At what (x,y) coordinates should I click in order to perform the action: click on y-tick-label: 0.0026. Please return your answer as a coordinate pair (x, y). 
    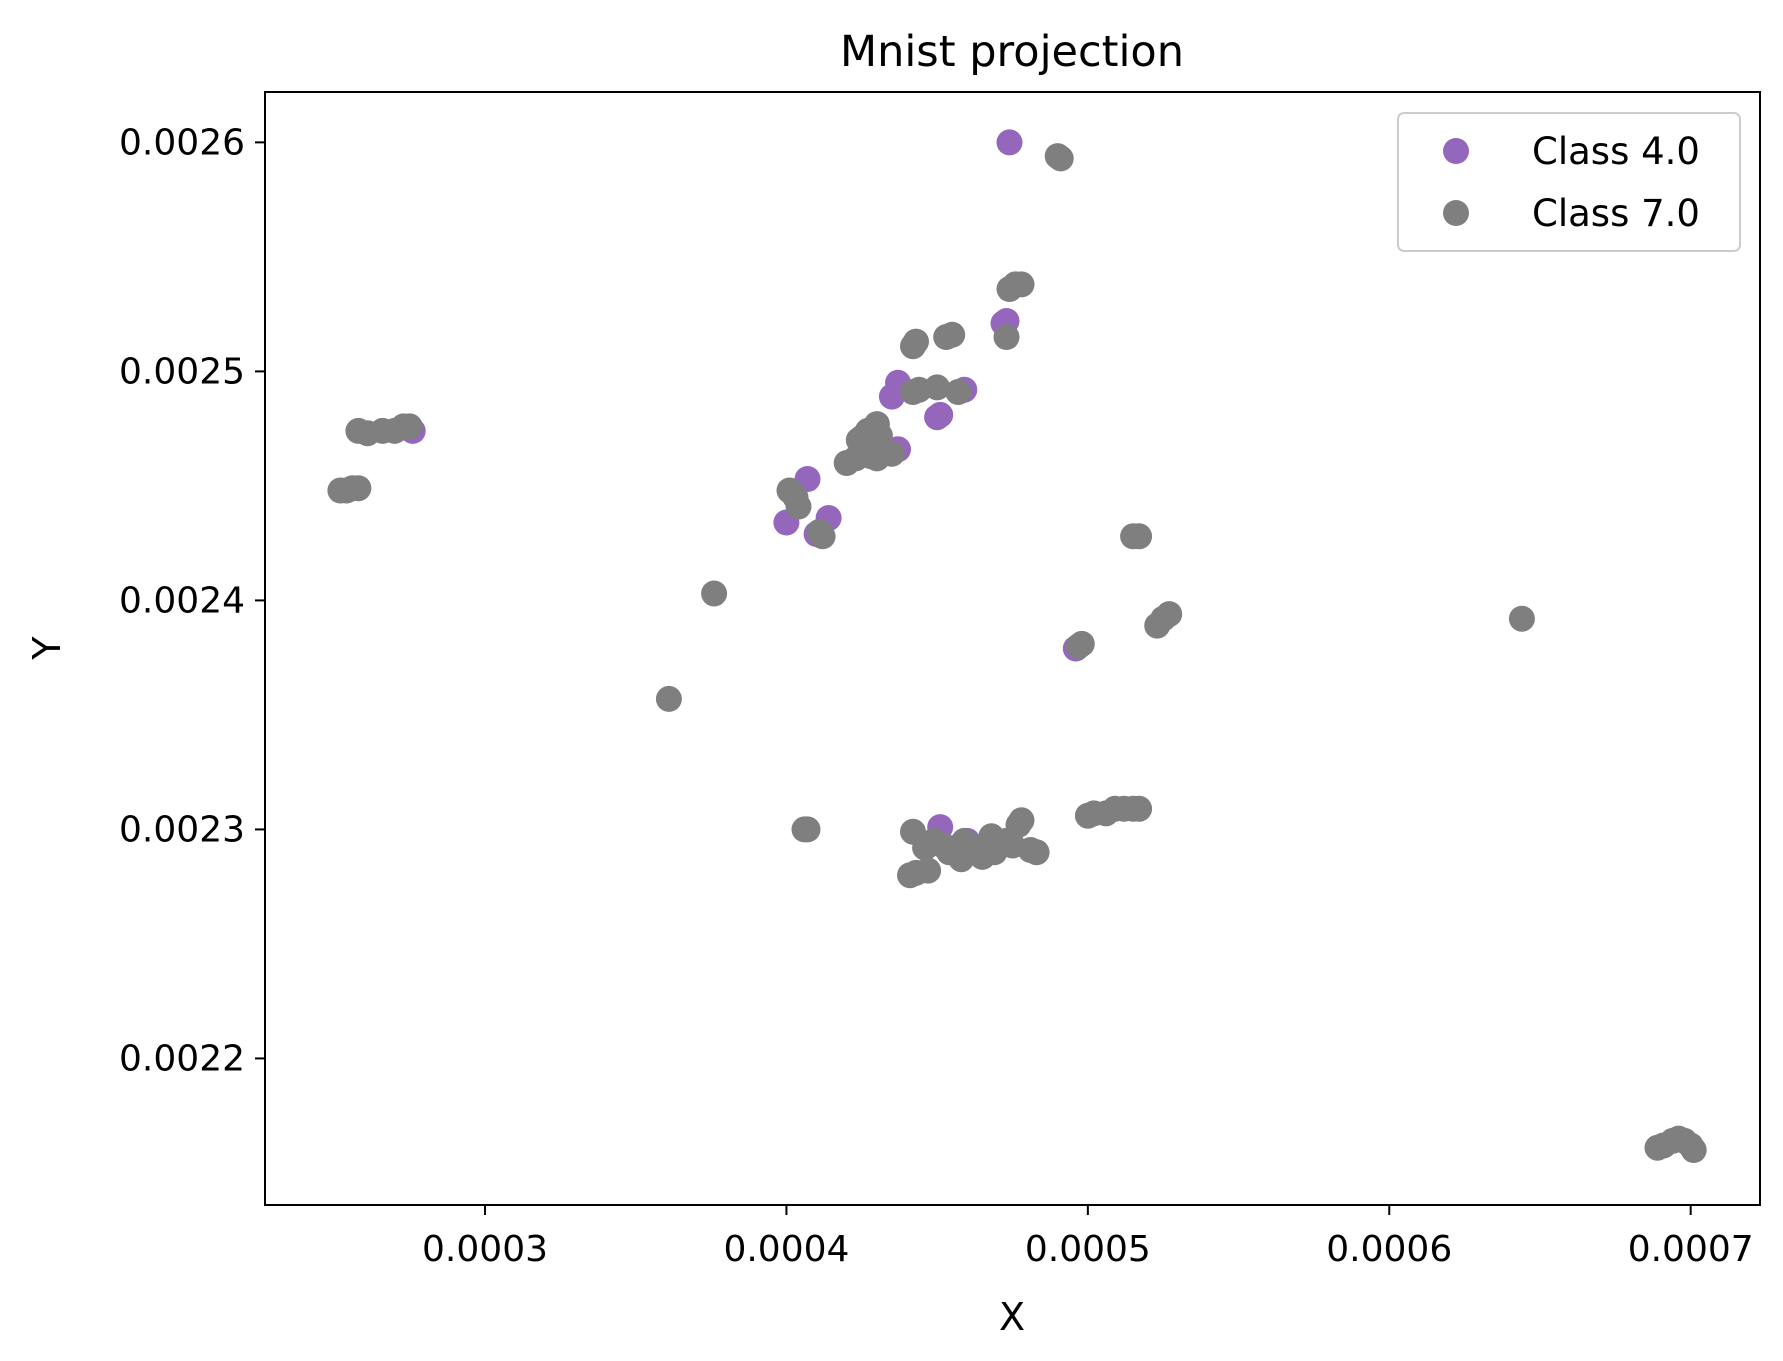
    Looking at the image, I should click on (182, 142).